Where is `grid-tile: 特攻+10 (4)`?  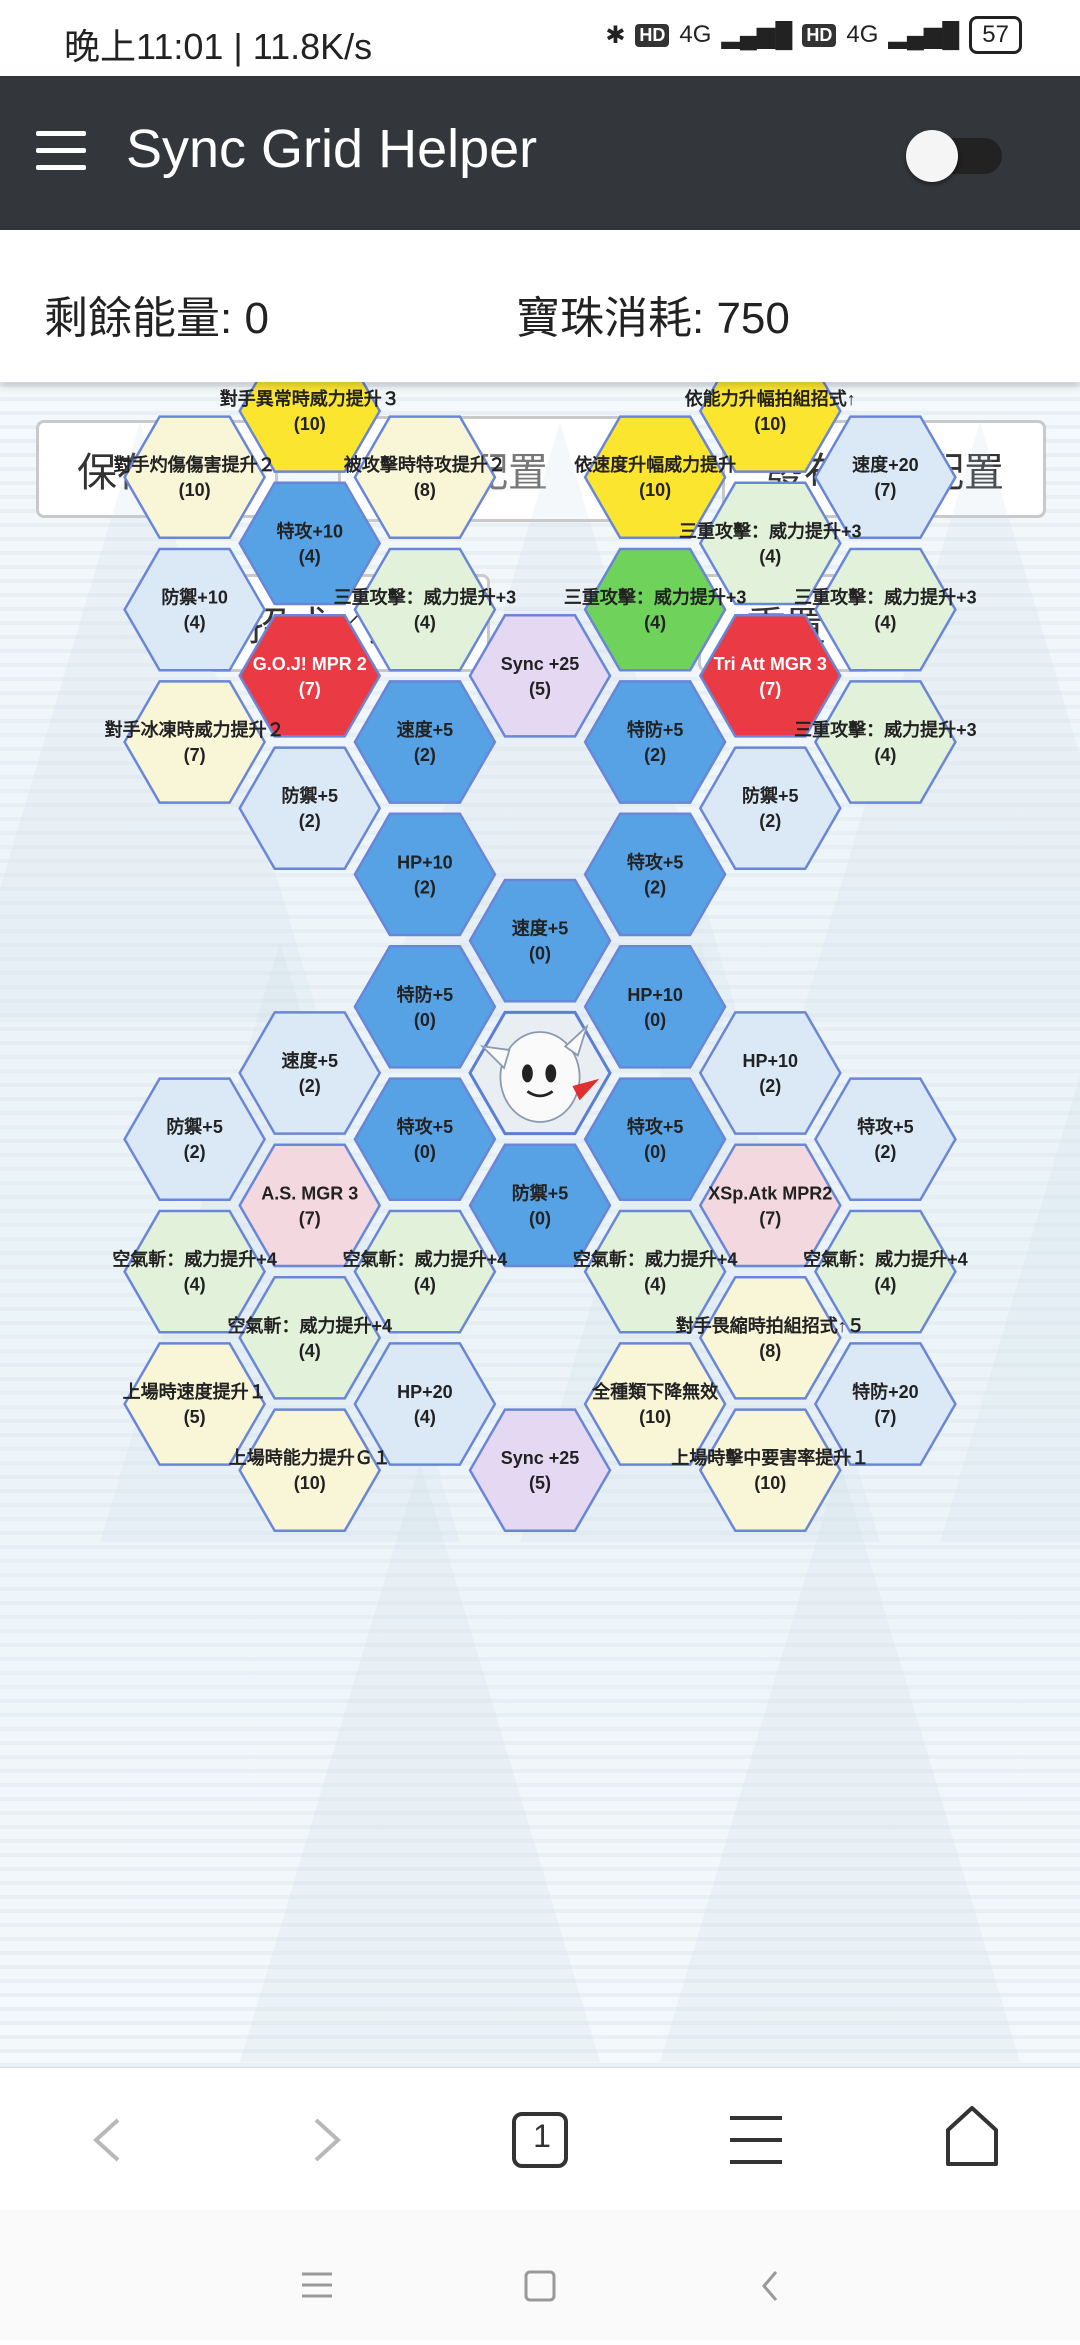
grid-tile: 特攻+10 (4) is located at coordinates (310, 543).